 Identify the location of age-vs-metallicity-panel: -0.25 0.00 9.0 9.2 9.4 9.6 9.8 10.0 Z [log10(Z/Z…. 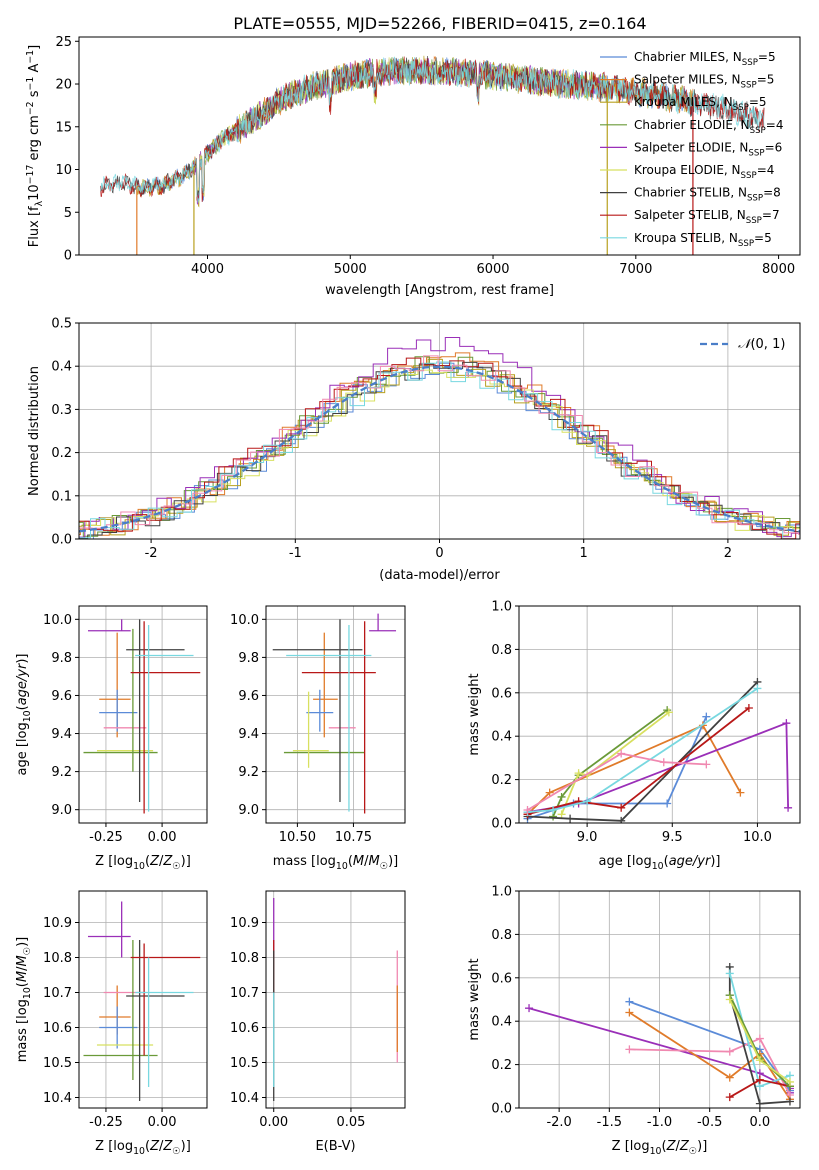
(111, 738).